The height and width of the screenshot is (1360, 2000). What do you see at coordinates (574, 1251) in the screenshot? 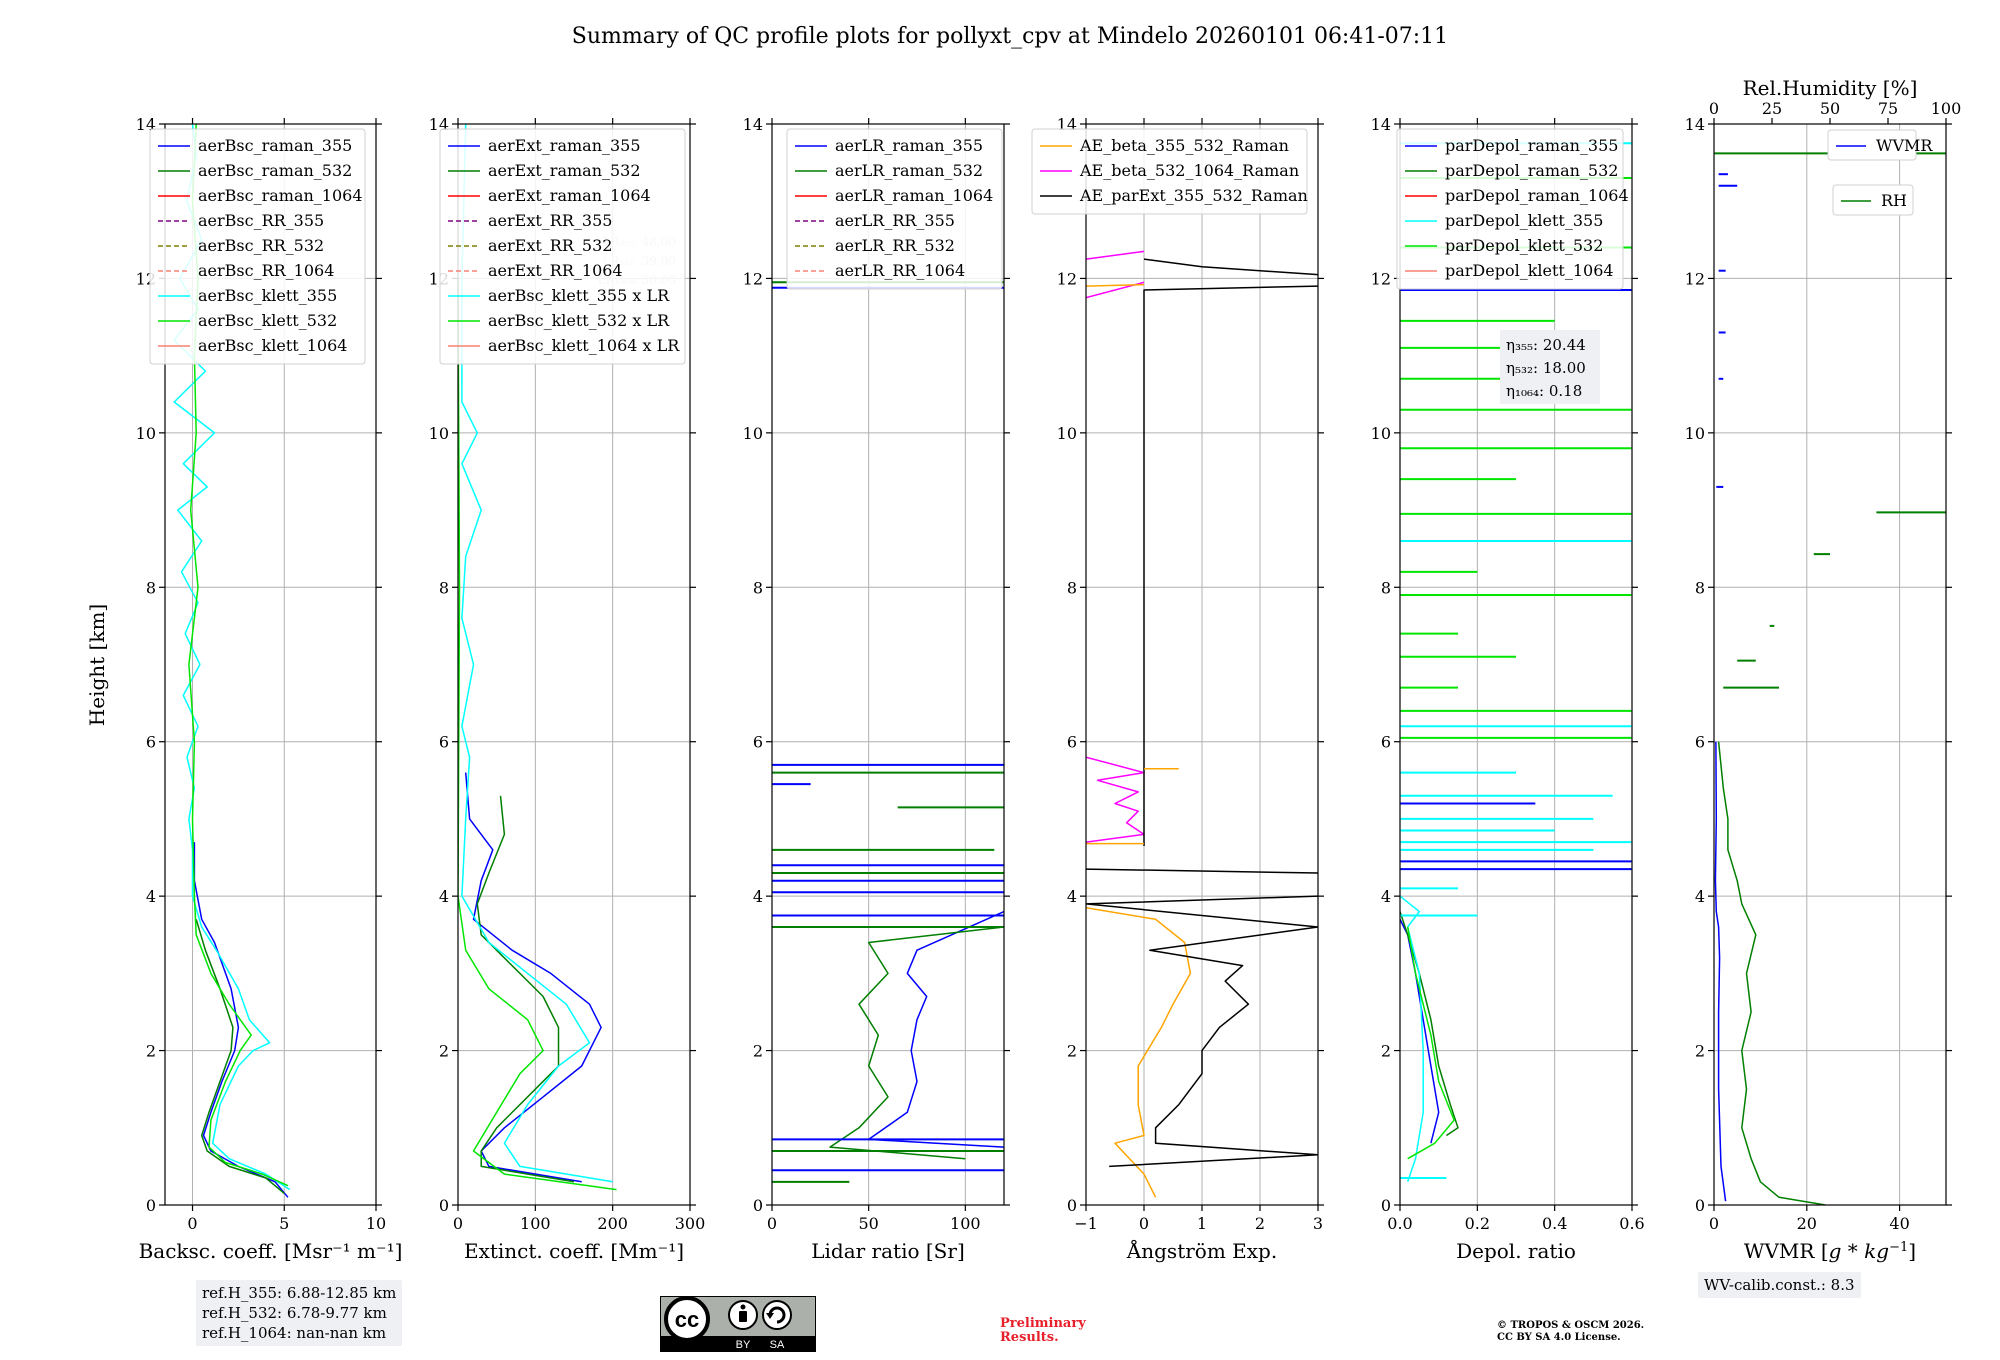
I see `x-axis-label: Extinct. coeff. [Mm⁻¹]` at bounding box center [574, 1251].